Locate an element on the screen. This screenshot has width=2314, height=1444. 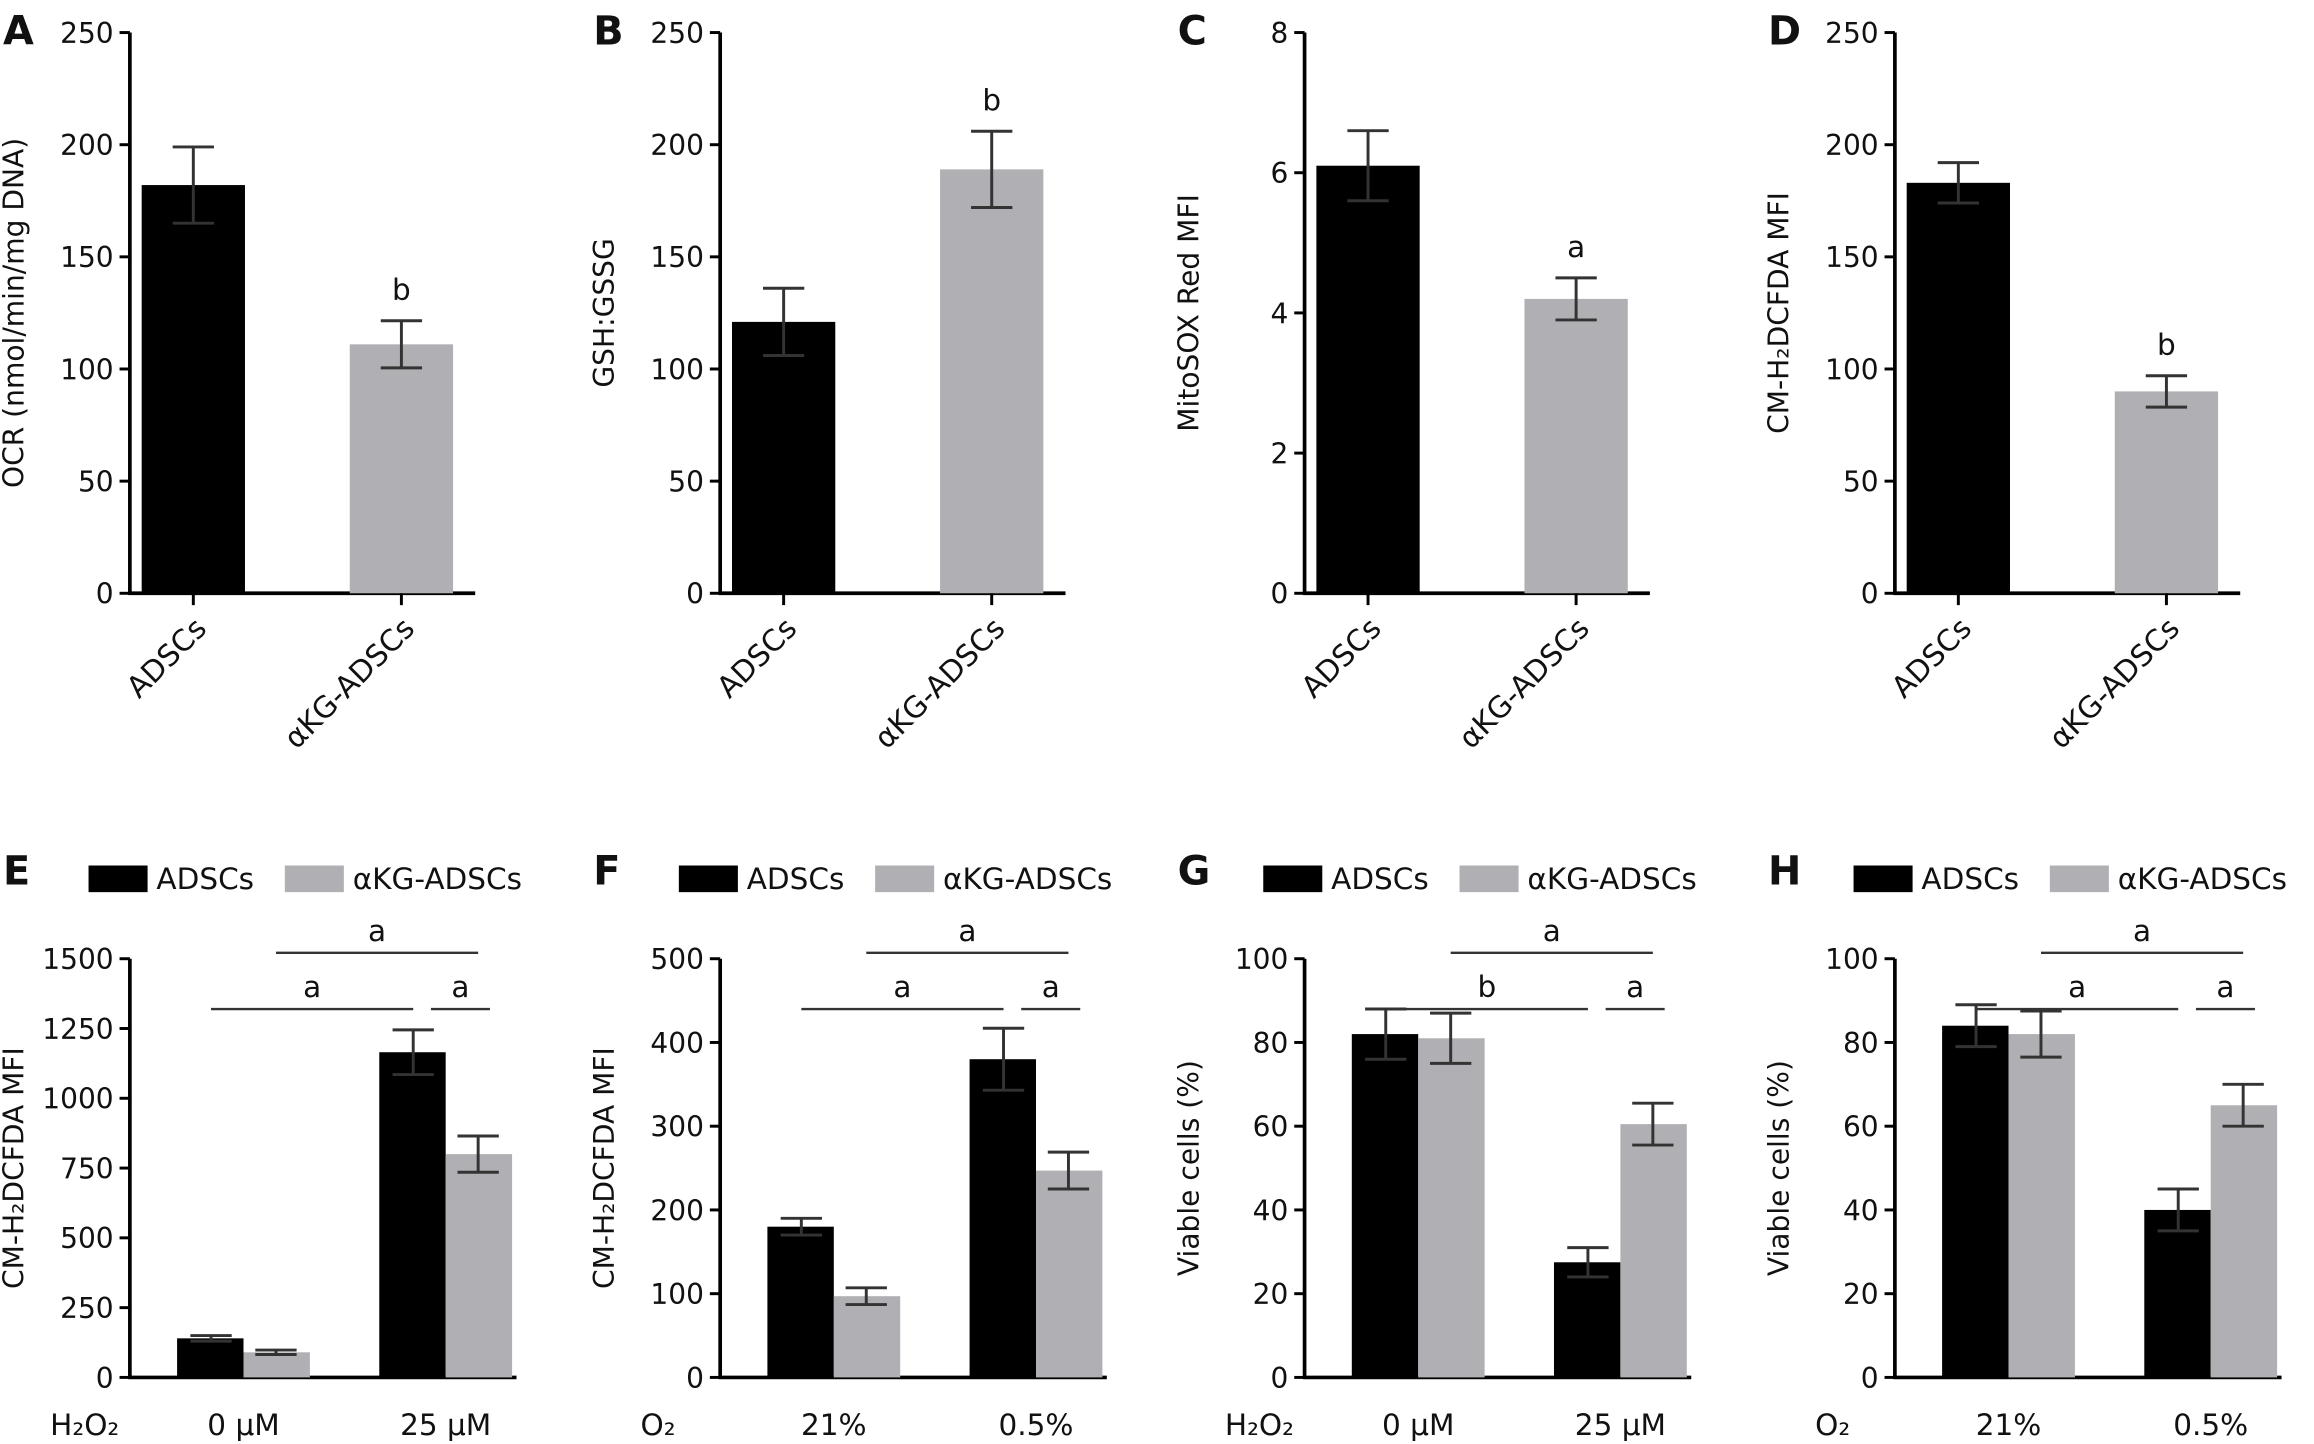
y-tick-label: 4 is located at coordinates (1280, 313).